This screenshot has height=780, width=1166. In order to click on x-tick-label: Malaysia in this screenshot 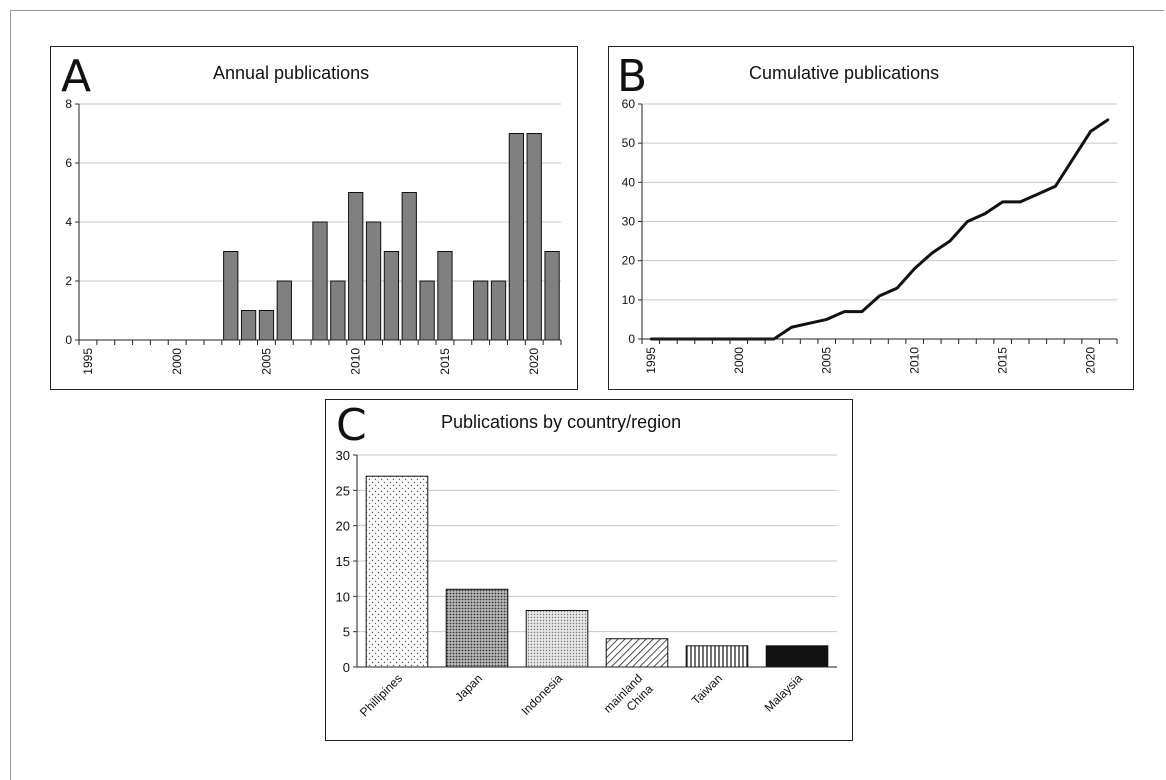, I will do `click(784, 693)`.